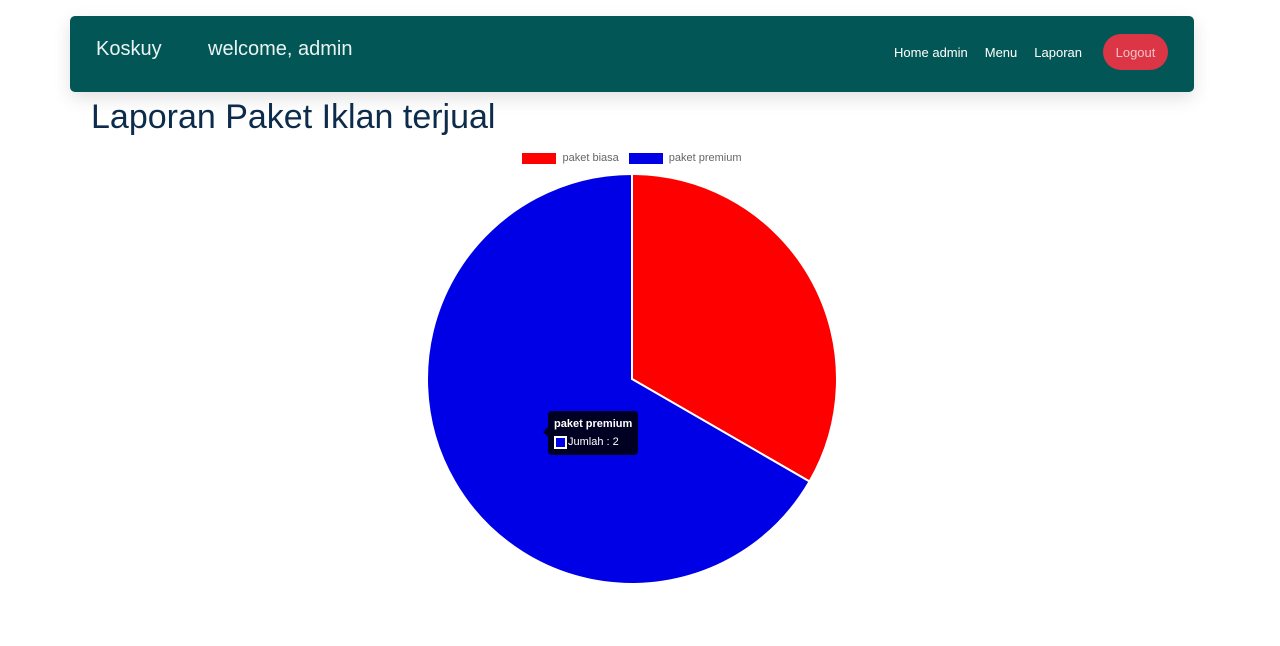 This screenshot has width=1280, height=646. What do you see at coordinates (705, 158) in the screenshot?
I see `legend-label-paket-premium: paket premium` at bounding box center [705, 158].